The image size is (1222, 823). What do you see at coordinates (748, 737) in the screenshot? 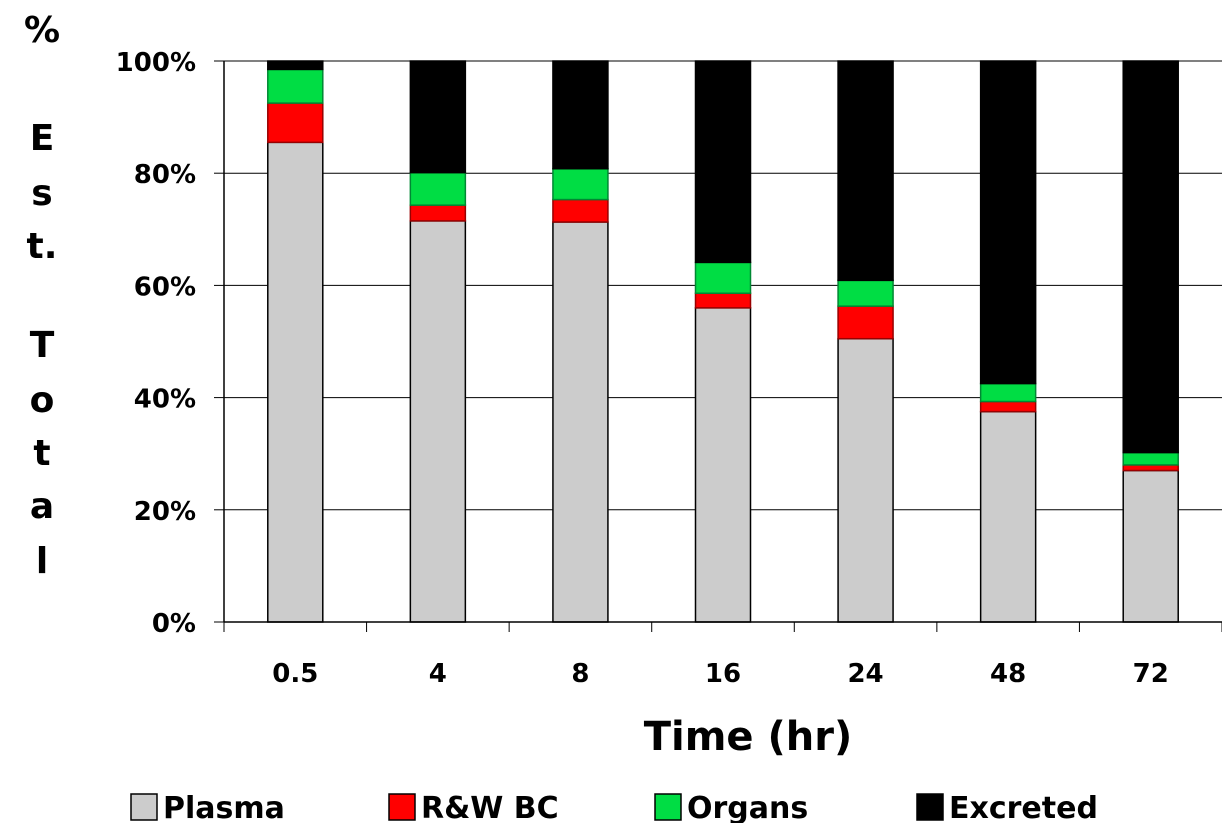
I see `x-axis-title: Time (hr)` at bounding box center [748, 737].